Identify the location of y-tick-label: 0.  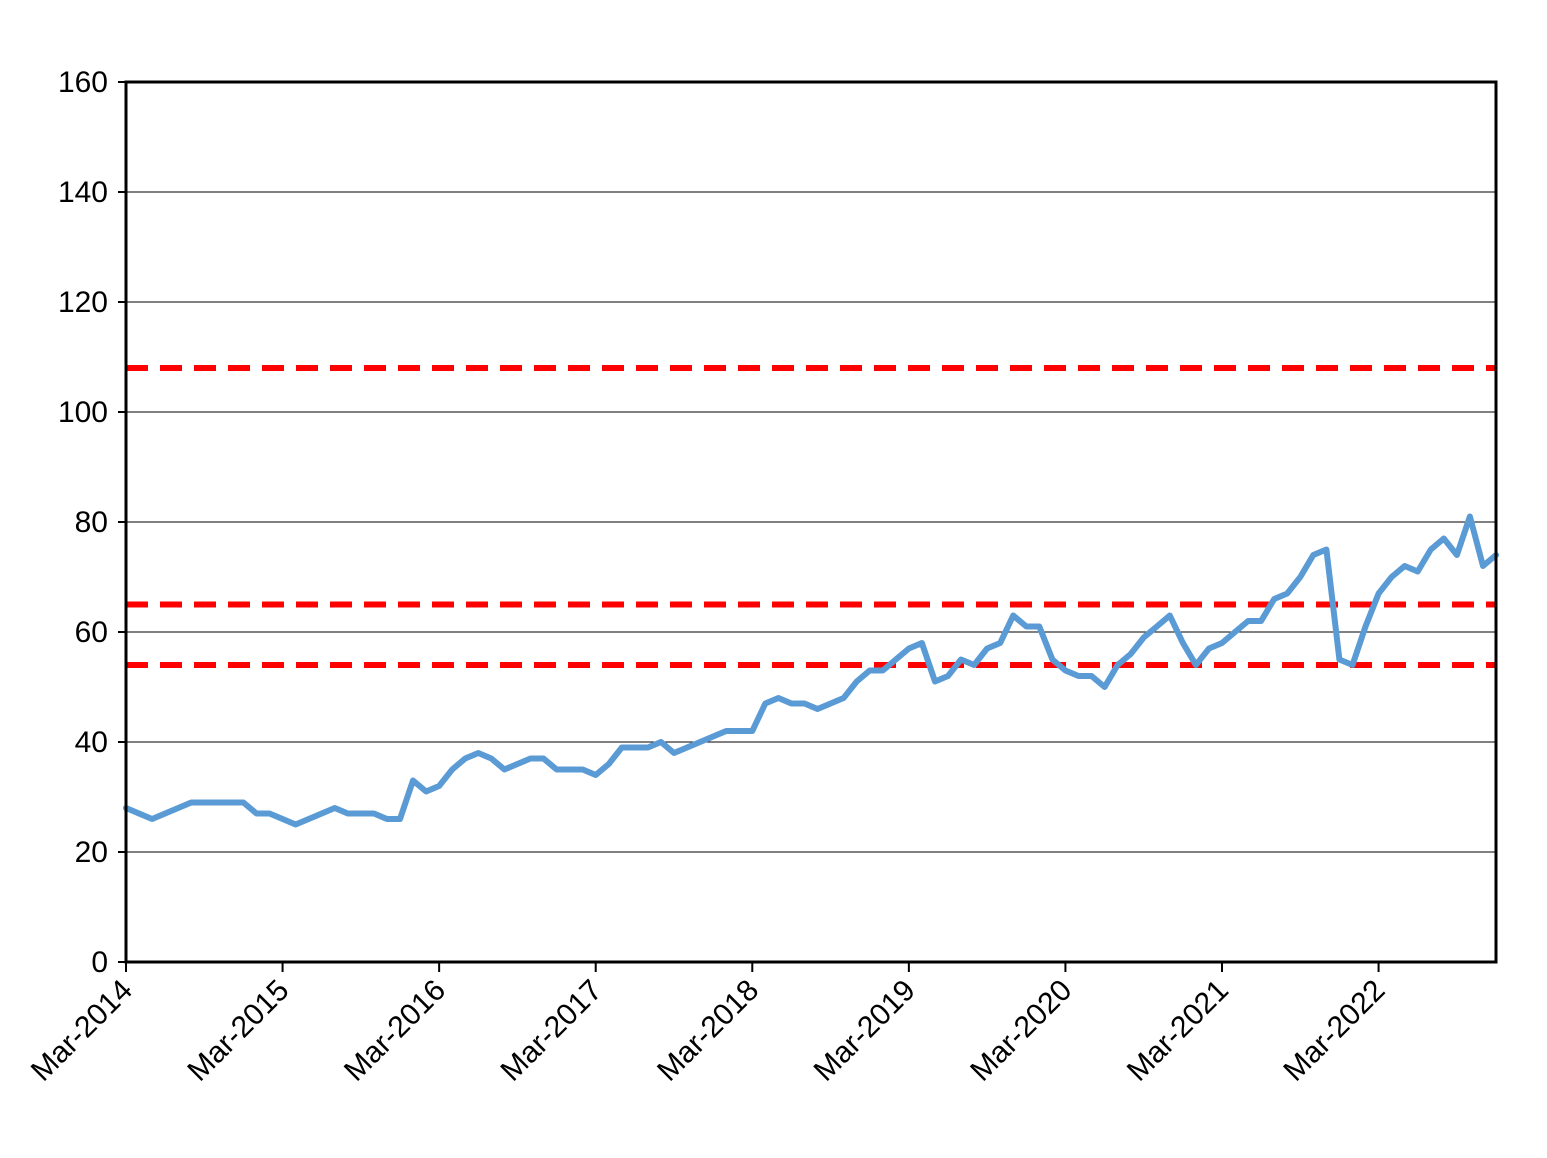
(99, 962).